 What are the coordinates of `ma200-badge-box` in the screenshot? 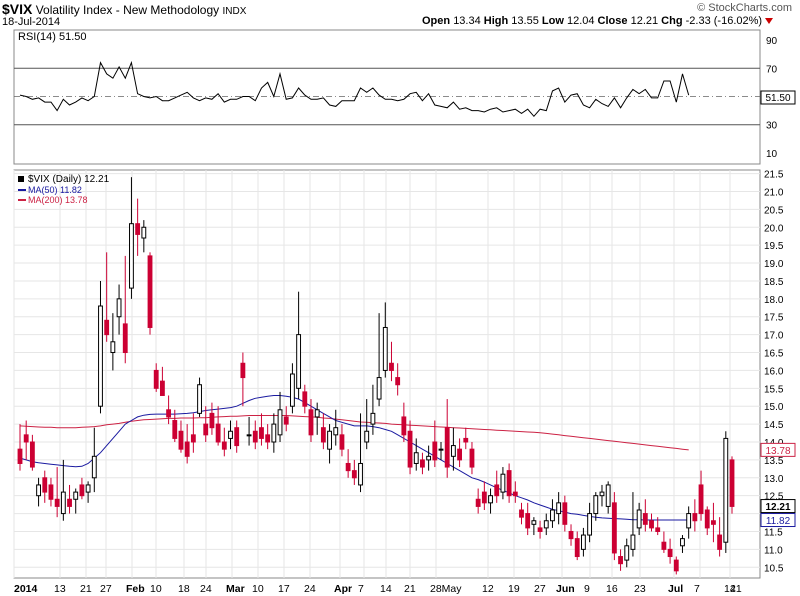 It's located at (778, 449).